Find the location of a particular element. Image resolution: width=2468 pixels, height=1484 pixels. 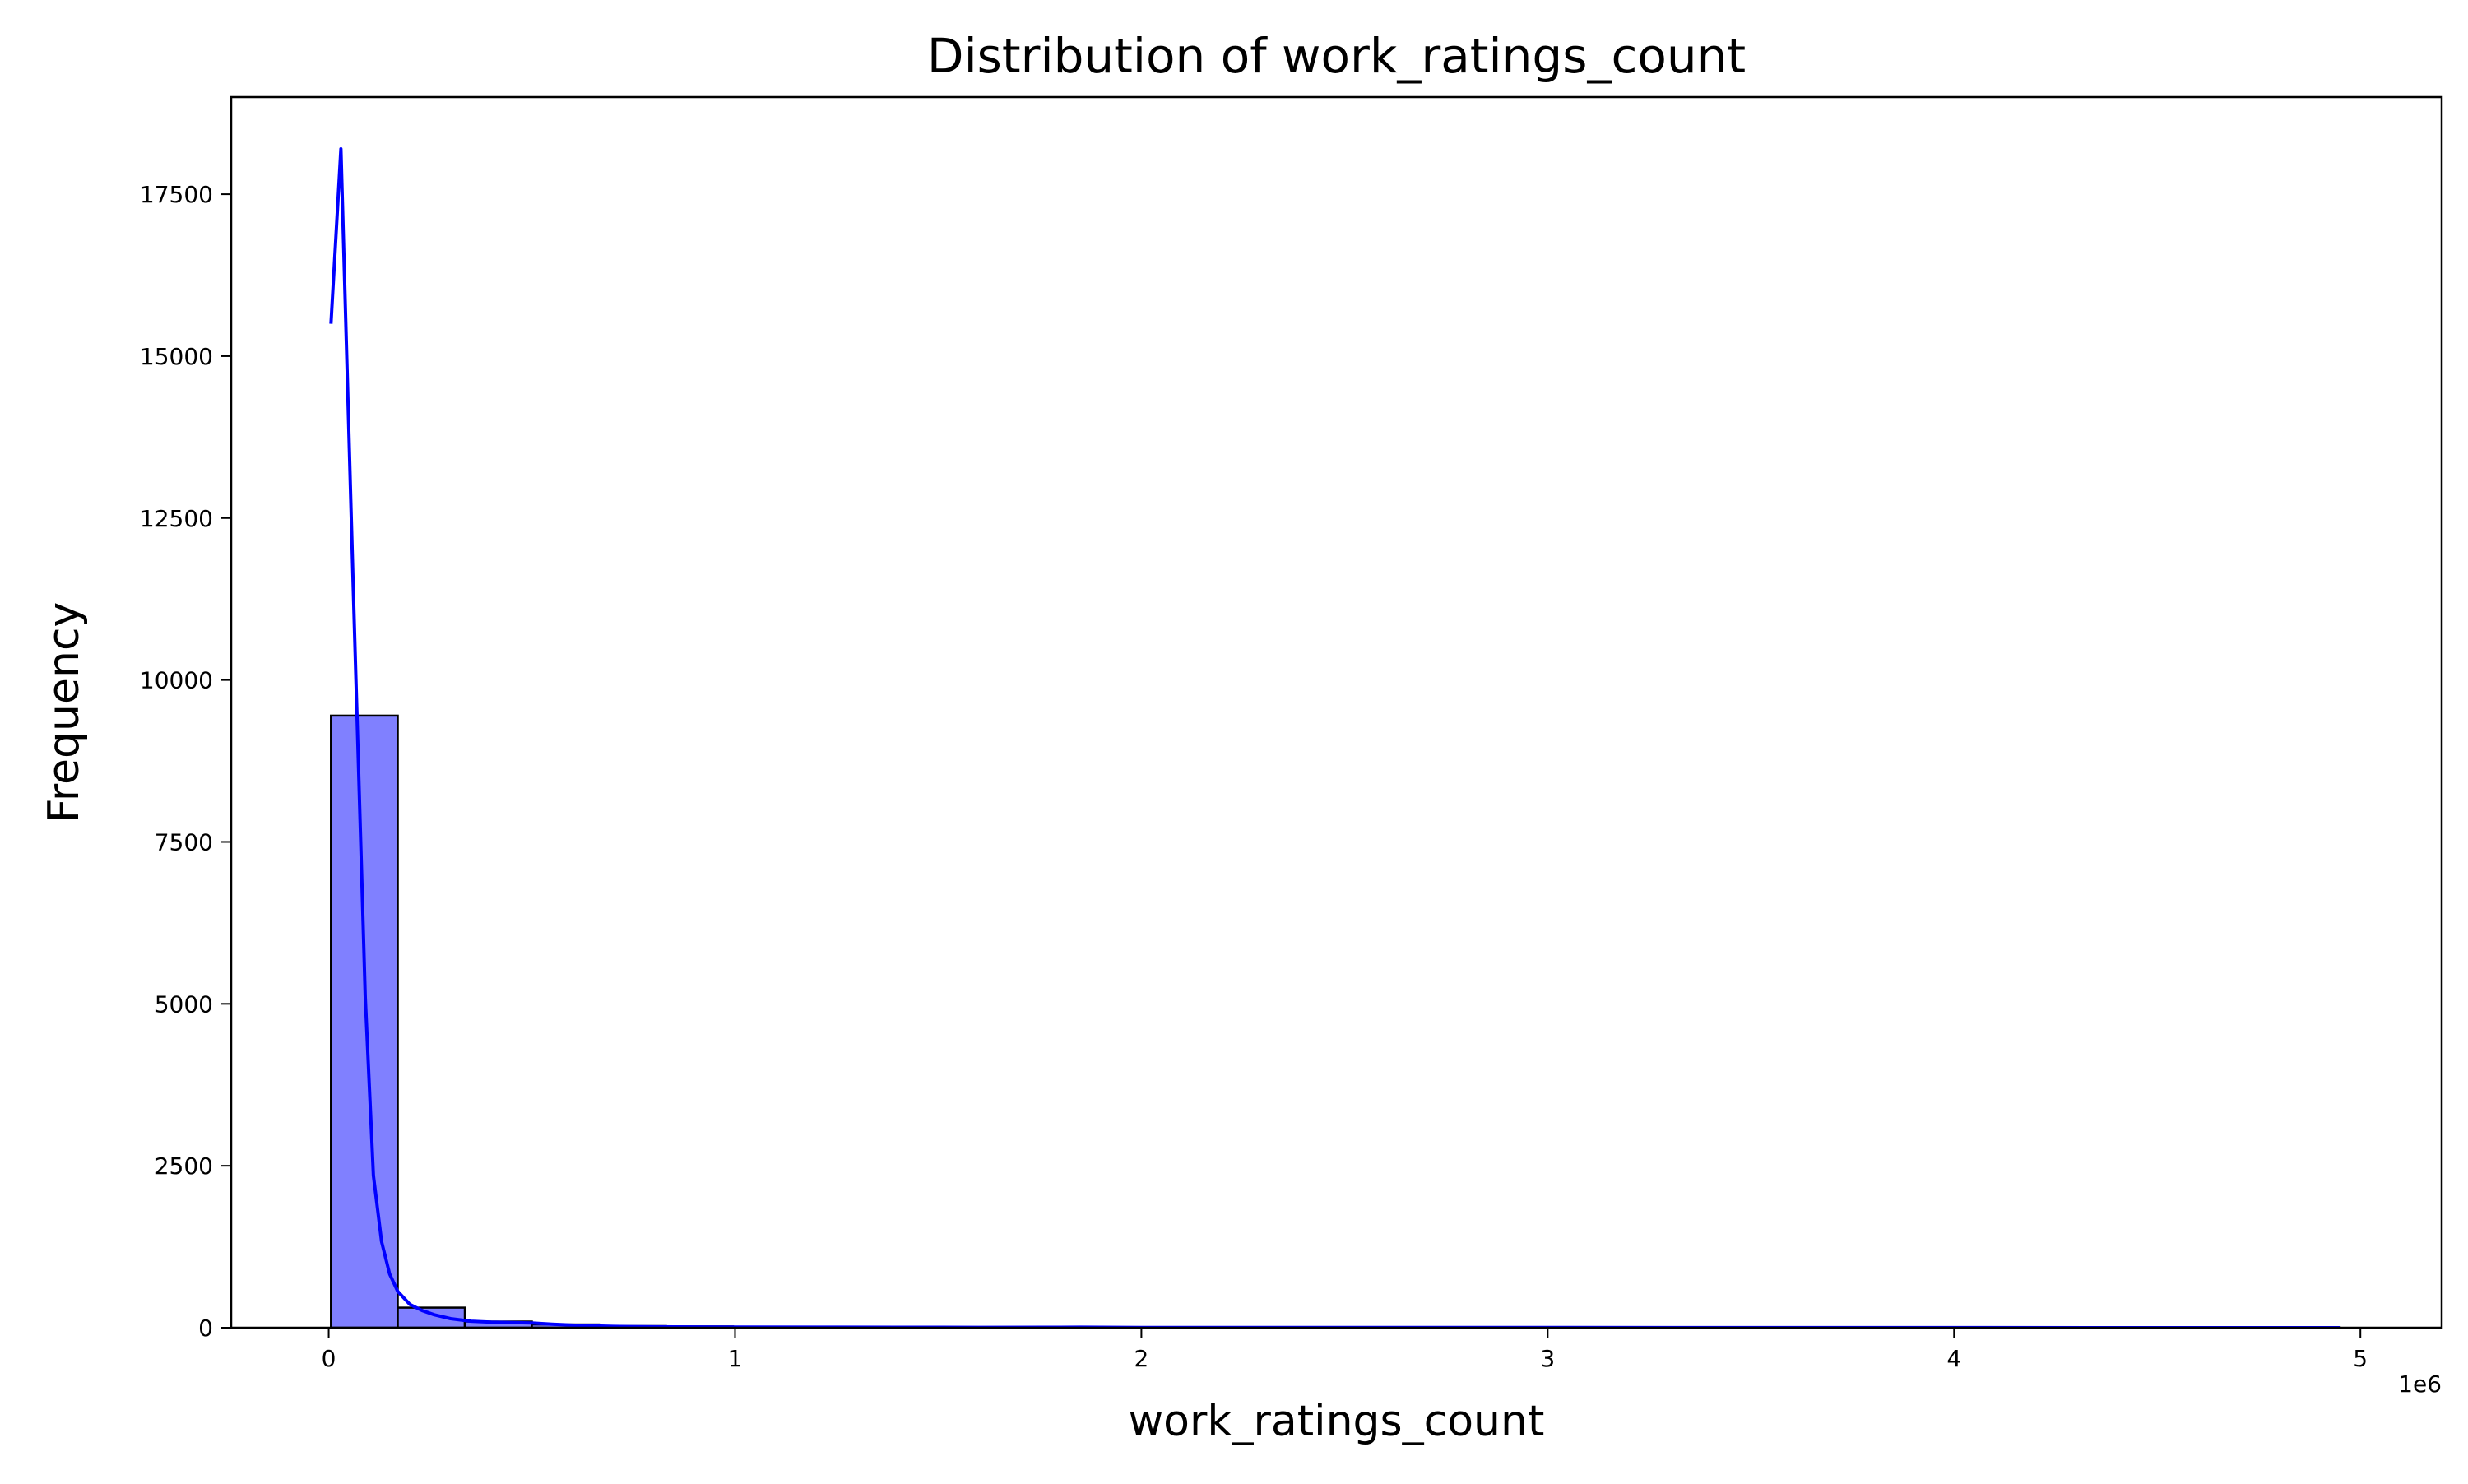

y-tick-label: 17500 is located at coordinates (176, 194).